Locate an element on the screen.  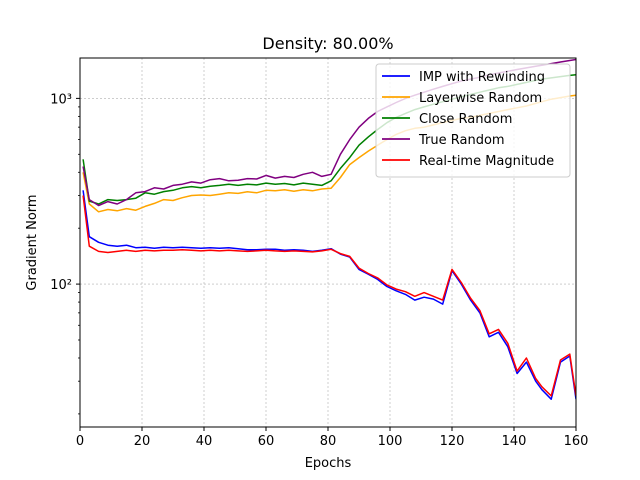
y-tick-label: 10² is located at coordinates (61, 285).